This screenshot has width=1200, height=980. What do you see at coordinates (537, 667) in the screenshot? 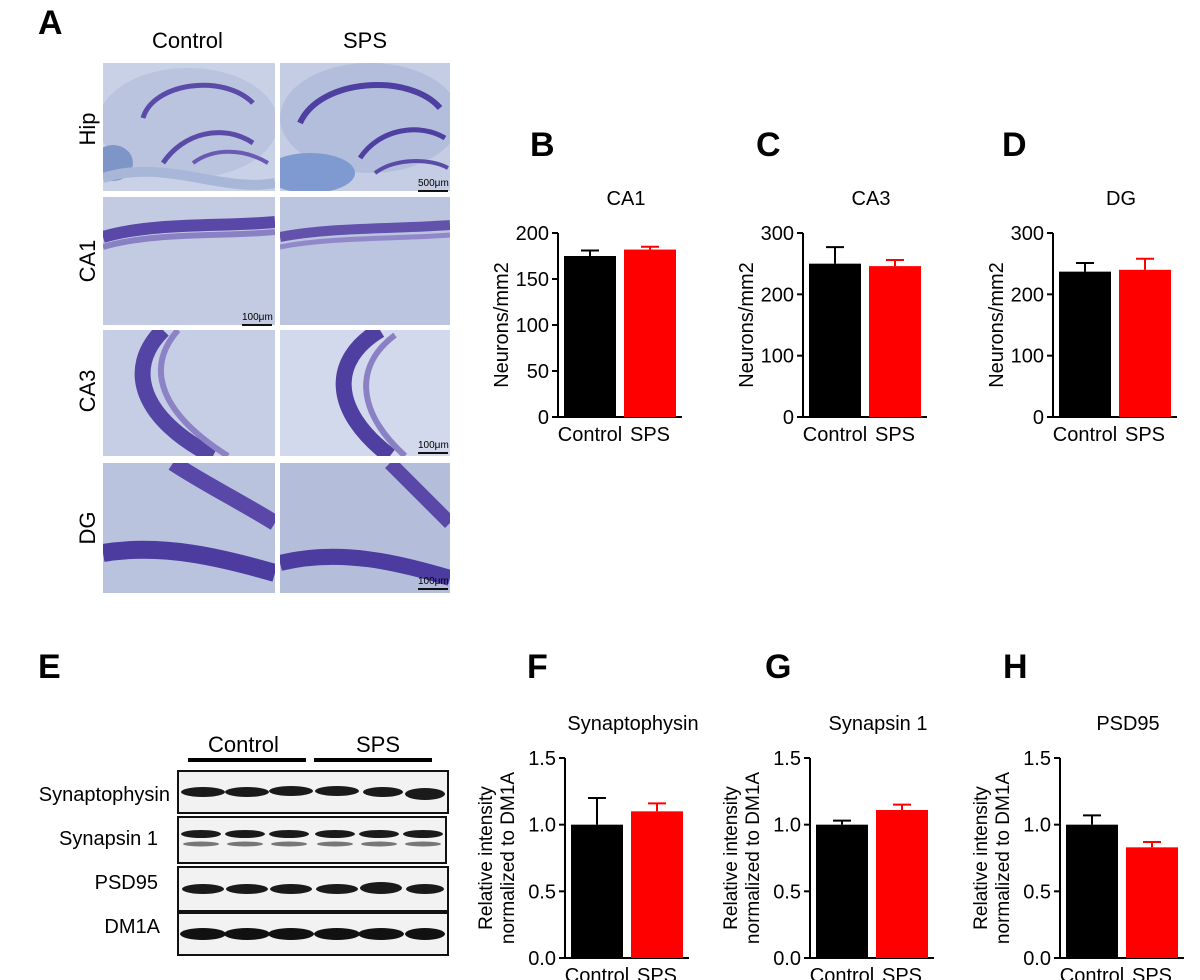
I see `panel-letter-f: F` at bounding box center [537, 667].